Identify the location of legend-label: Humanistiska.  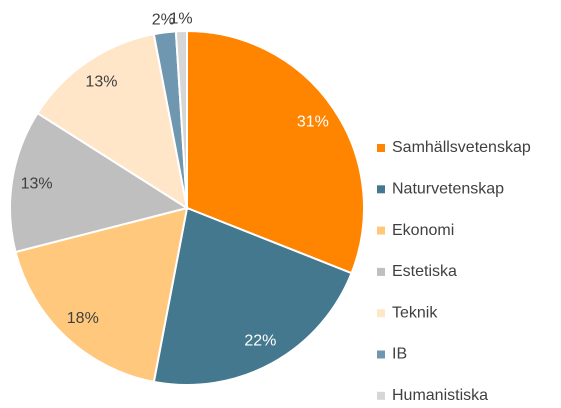
(440, 395).